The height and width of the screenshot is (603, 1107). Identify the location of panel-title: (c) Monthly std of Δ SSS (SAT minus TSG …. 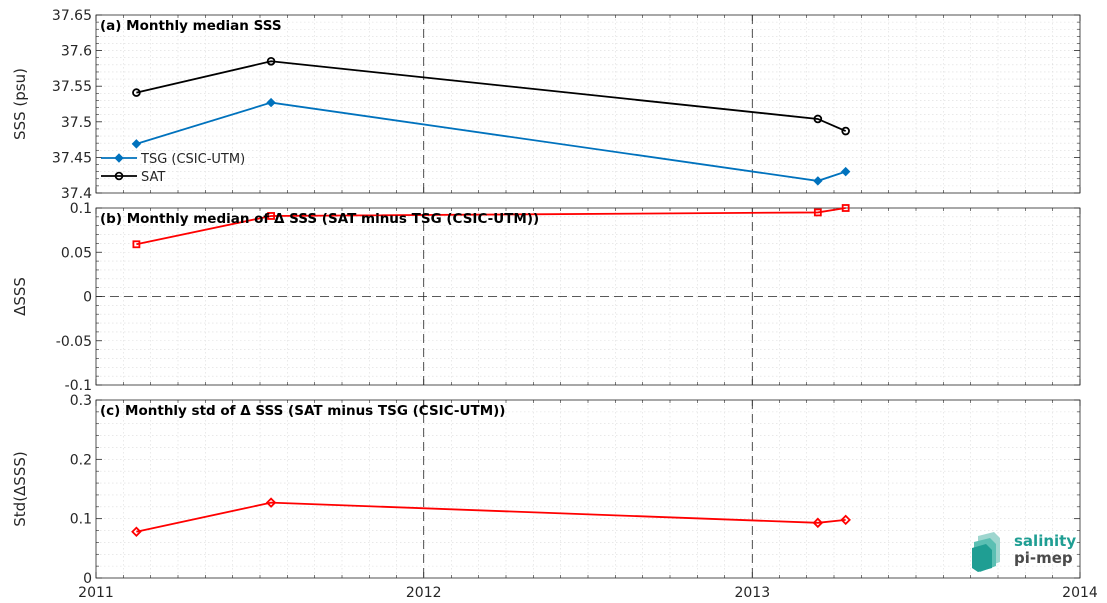
(302, 411).